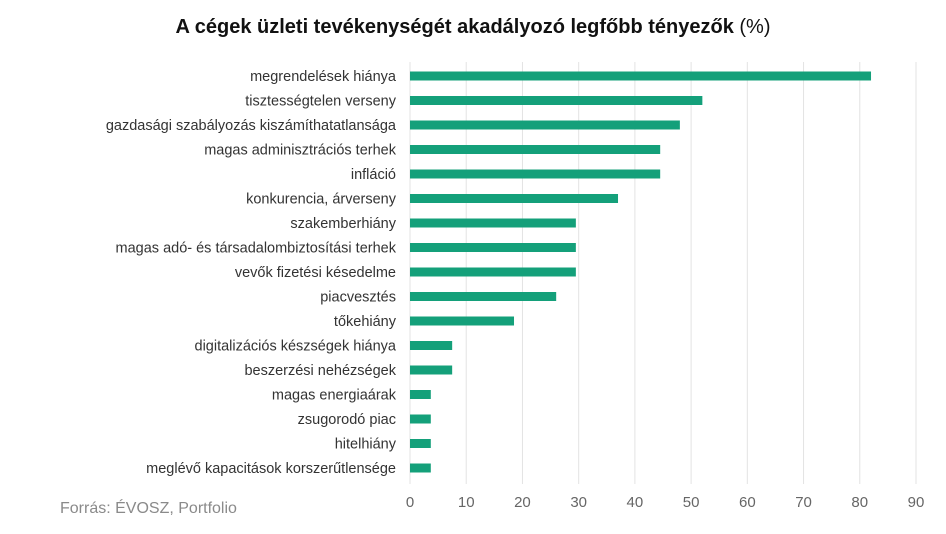 The width and height of the screenshot is (946, 534). I want to click on category-label: konkurencia, árverseny, so click(321, 200).